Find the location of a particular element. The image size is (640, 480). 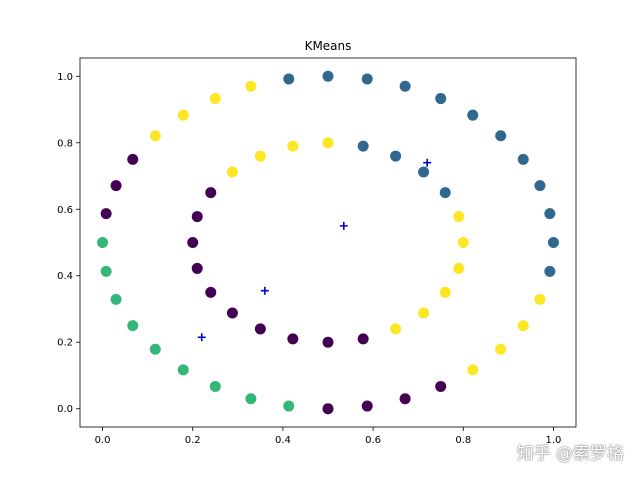

x-tick-label: 0.0 is located at coordinates (103, 440).